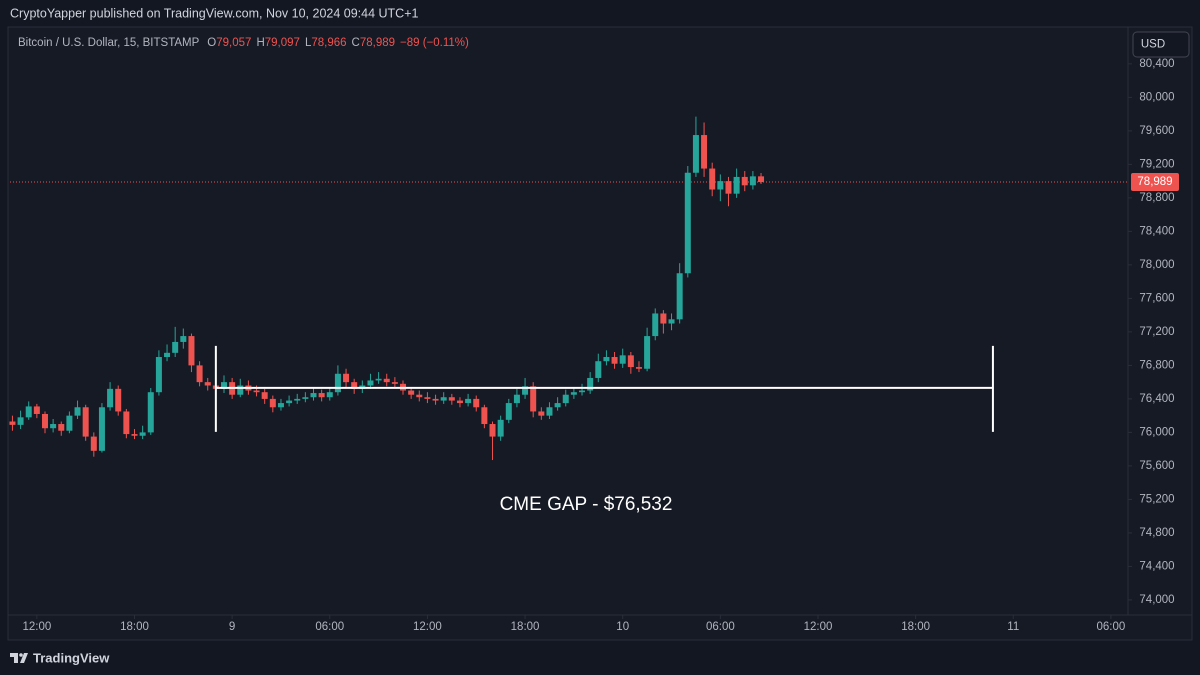 The width and height of the screenshot is (1200, 675). I want to click on currency: USD, so click(1153, 45).